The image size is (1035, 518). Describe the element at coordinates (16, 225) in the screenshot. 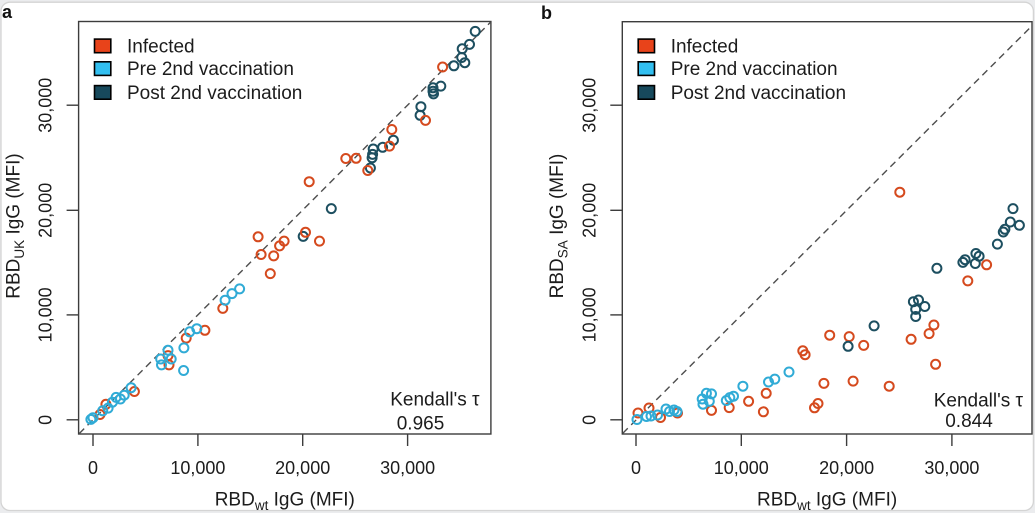

I see `svg-text: RBDUK IgG (MFI)` at that location.